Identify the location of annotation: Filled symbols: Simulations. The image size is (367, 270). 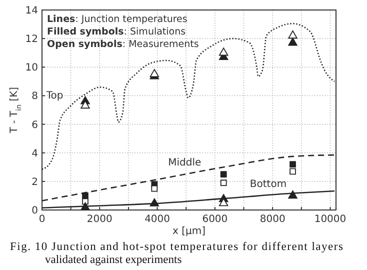
(116, 32).